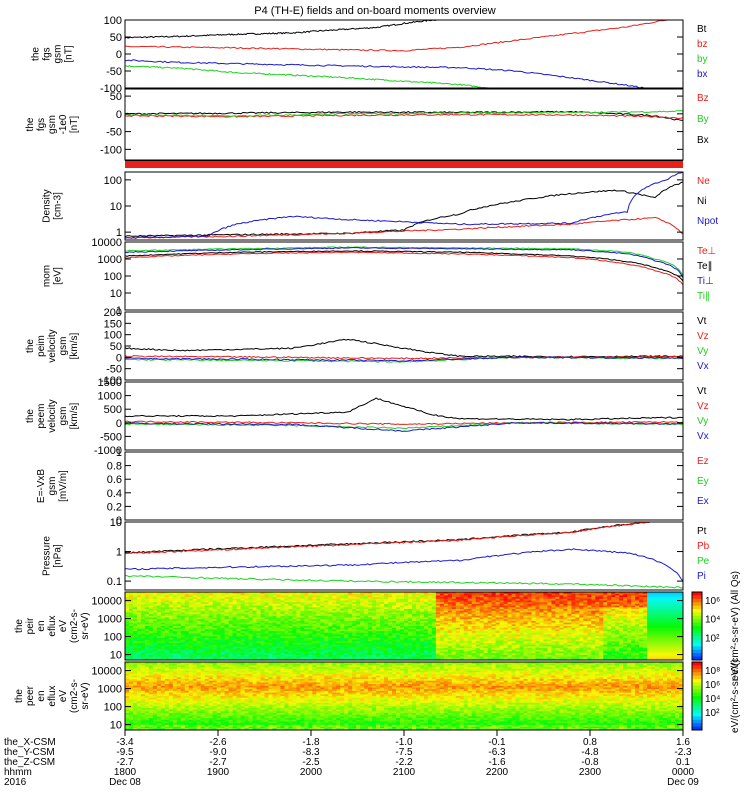 This screenshot has width=750, height=800. Describe the element at coordinates (703, 561) in the screenshot. I see `legend-item: Pe` at that location.